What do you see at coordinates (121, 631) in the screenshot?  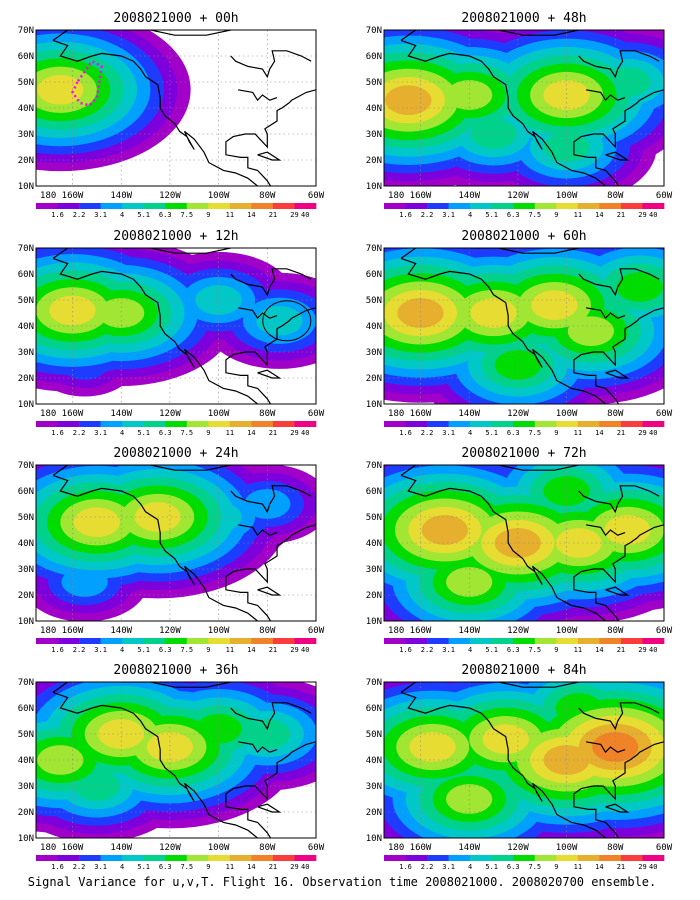 I see `x-tick-label: 140W` at bounding box center [121, 631].